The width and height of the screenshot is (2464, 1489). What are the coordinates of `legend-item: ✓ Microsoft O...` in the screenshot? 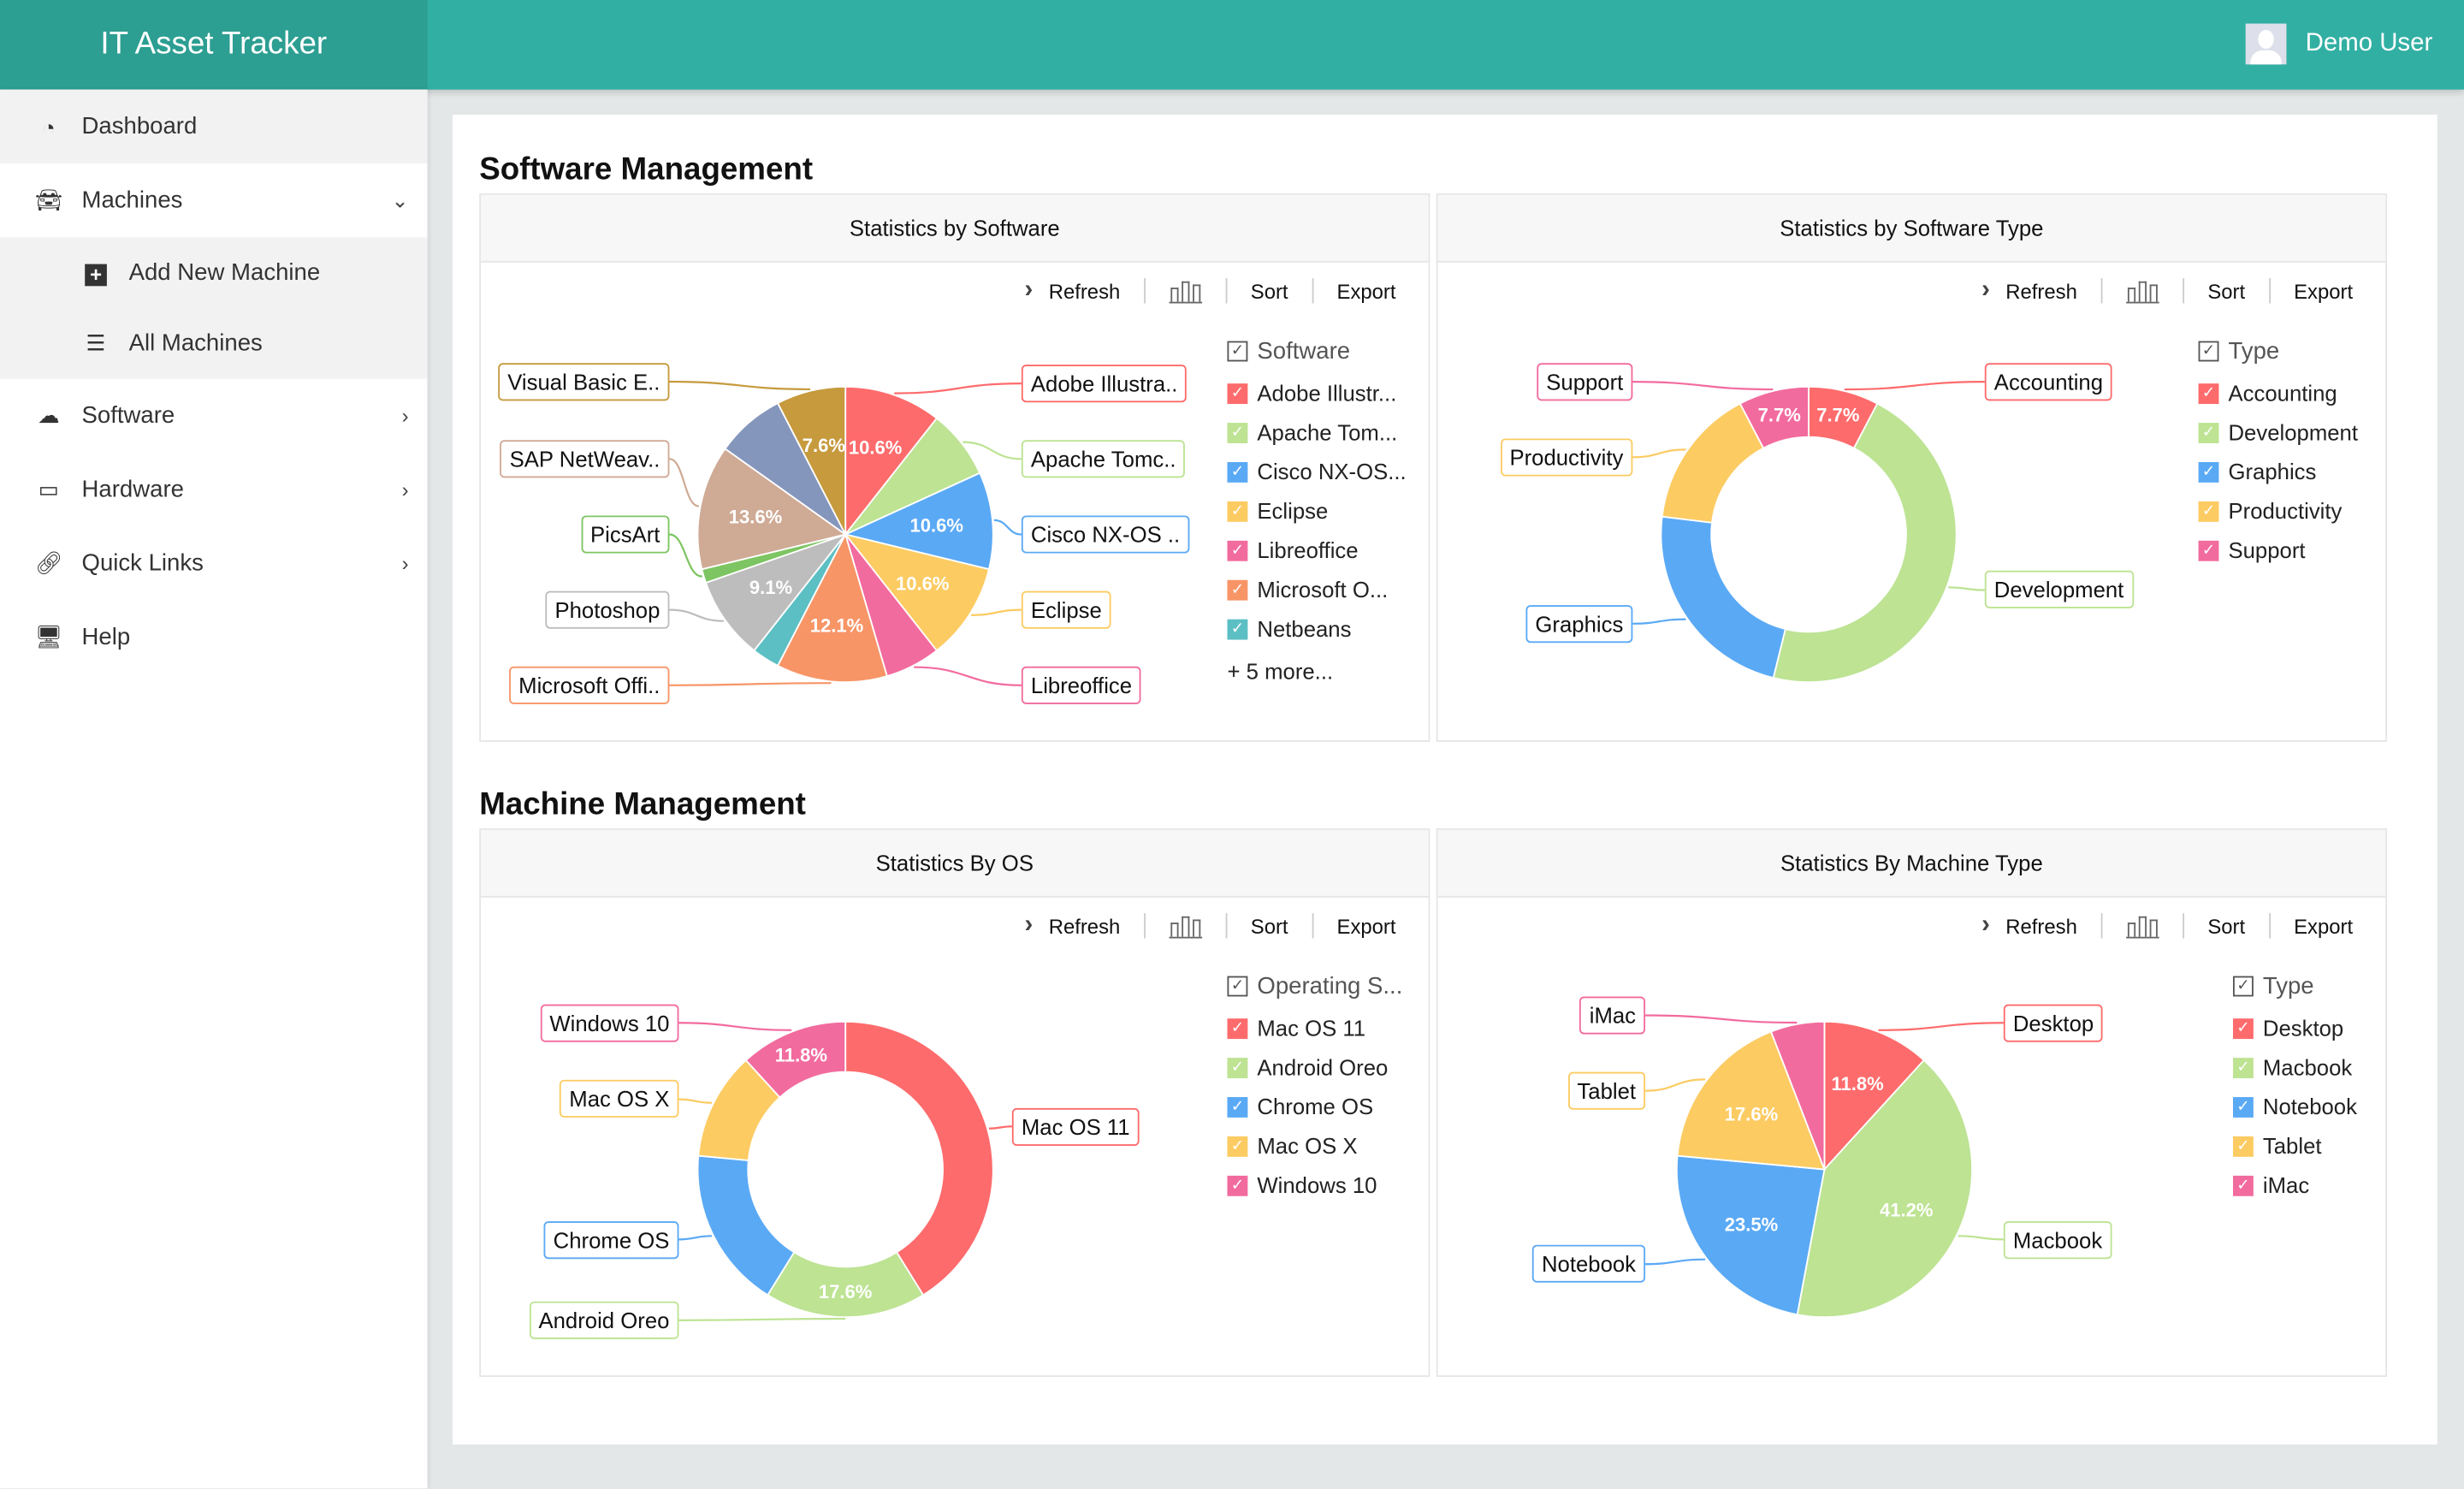 It's located at (1307, 589).